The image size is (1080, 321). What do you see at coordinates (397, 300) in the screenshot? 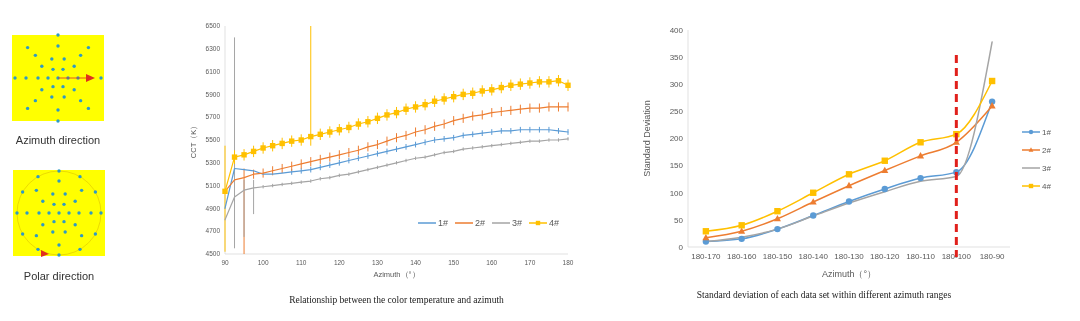
I see `text: Relationship between the color temperature and azimuth` at bounding box center [397, 300].